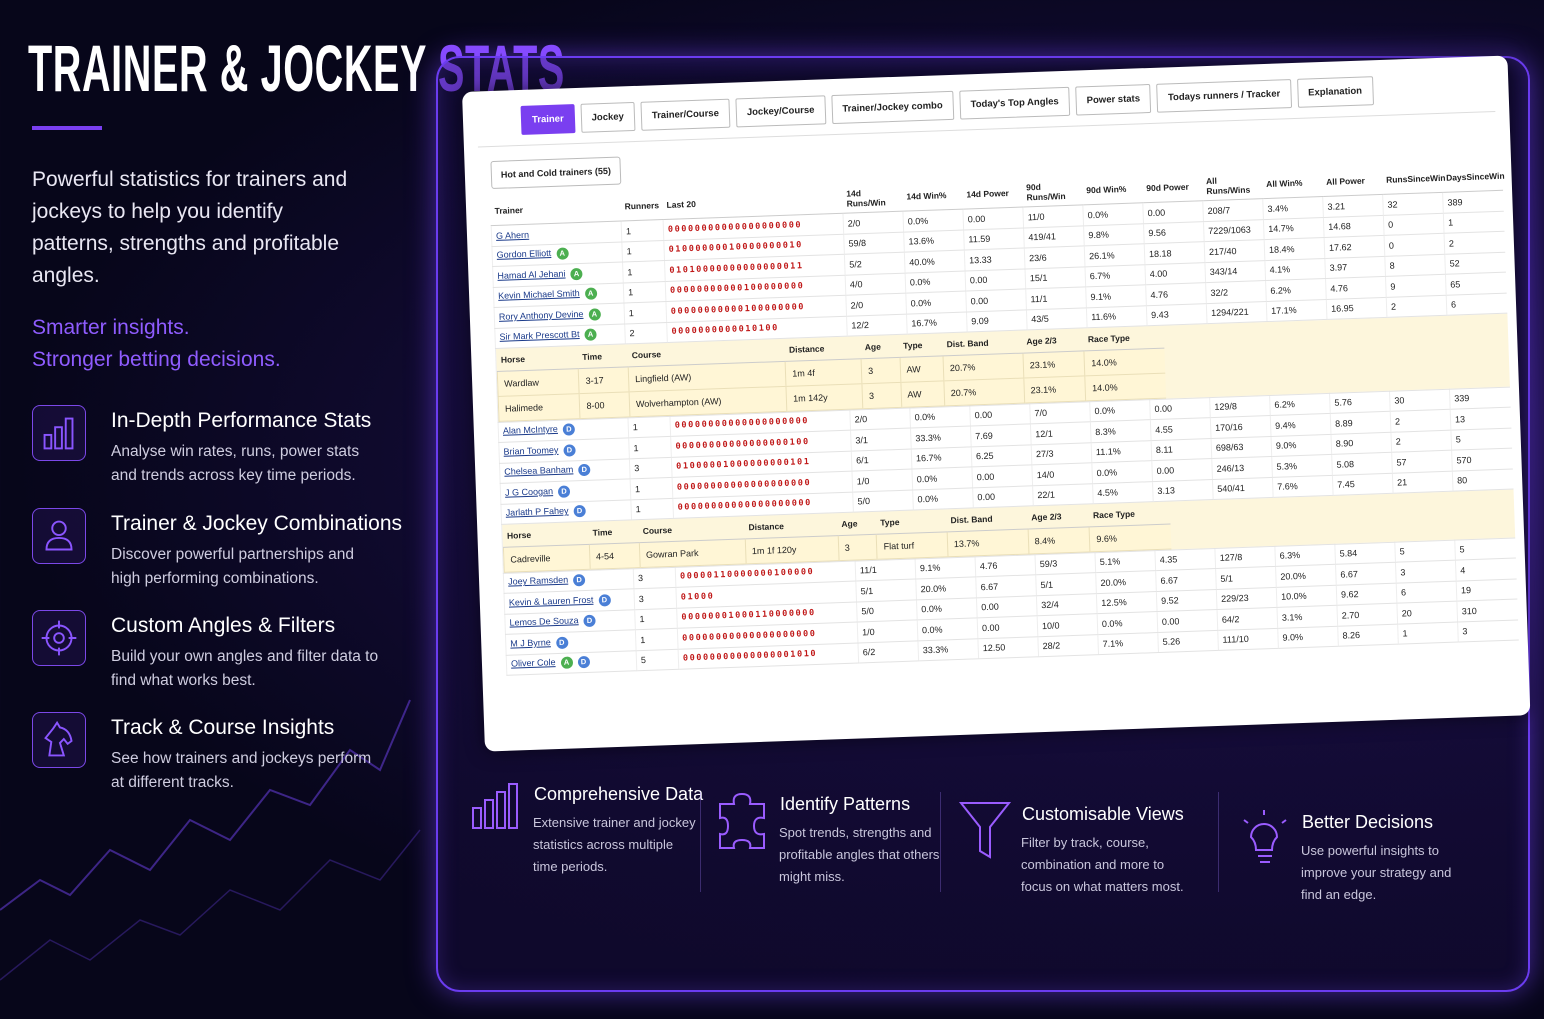 The image size is (1544, 1019). I want to click on stat-cell: 8.3%, so click(1121, 431).